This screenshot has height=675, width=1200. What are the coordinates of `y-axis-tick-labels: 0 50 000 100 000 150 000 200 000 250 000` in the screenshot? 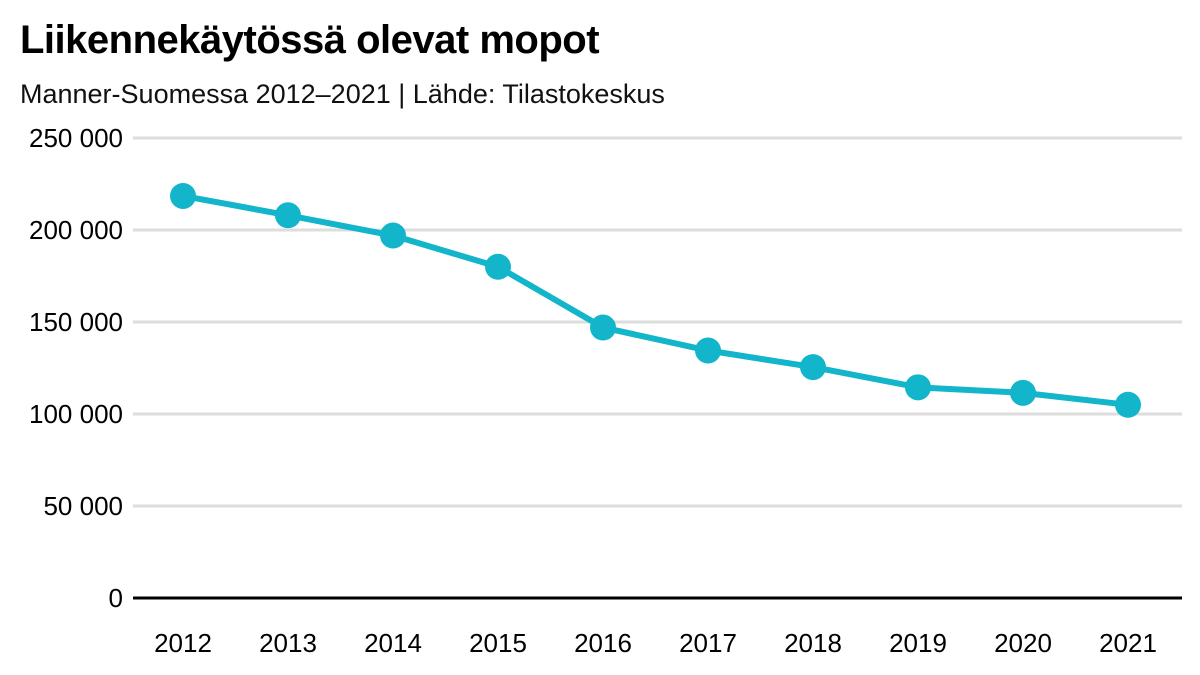 It's located at (76, 368).